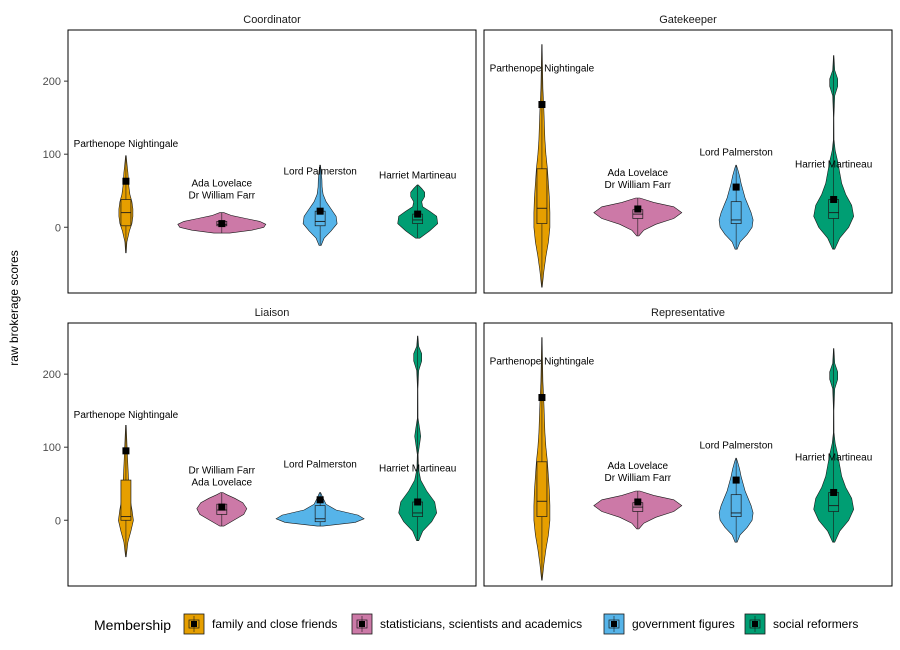 The height and width of the screenshot is (650, 900). I want to click on facet-title: Liaison, so click(272, 313).